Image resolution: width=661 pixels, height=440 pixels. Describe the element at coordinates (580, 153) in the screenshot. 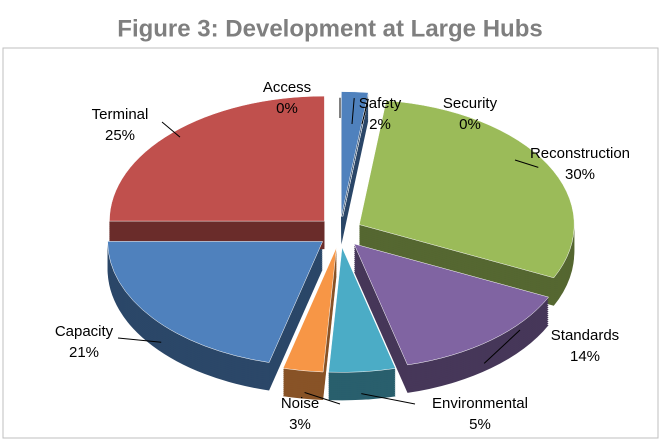

I see `slice-label: Reconstruction` at that location.